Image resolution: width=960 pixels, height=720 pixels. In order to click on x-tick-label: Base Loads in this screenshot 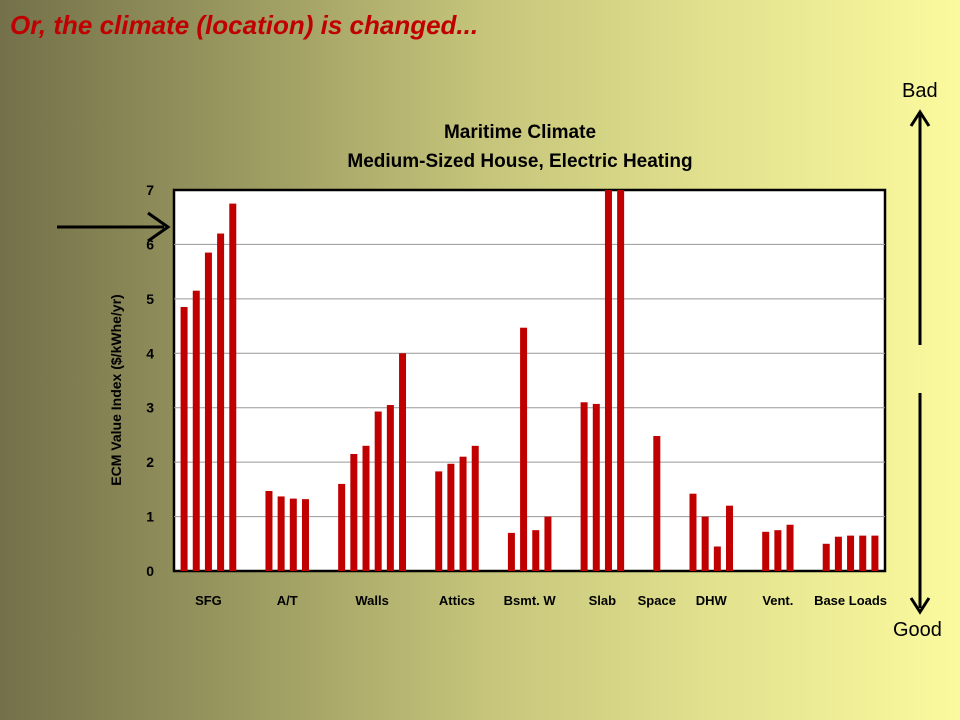, I will do `click(850, 600)`.